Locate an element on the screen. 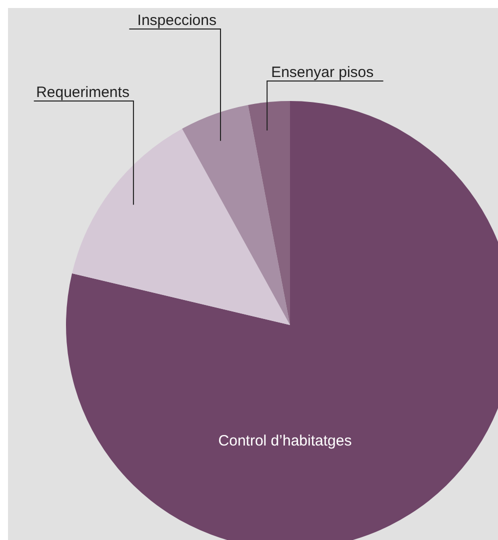 Image resolution: width=498 pixels, height=540 pixels. slice-label: Control d’habitatges is located at coordinates (285, 441).